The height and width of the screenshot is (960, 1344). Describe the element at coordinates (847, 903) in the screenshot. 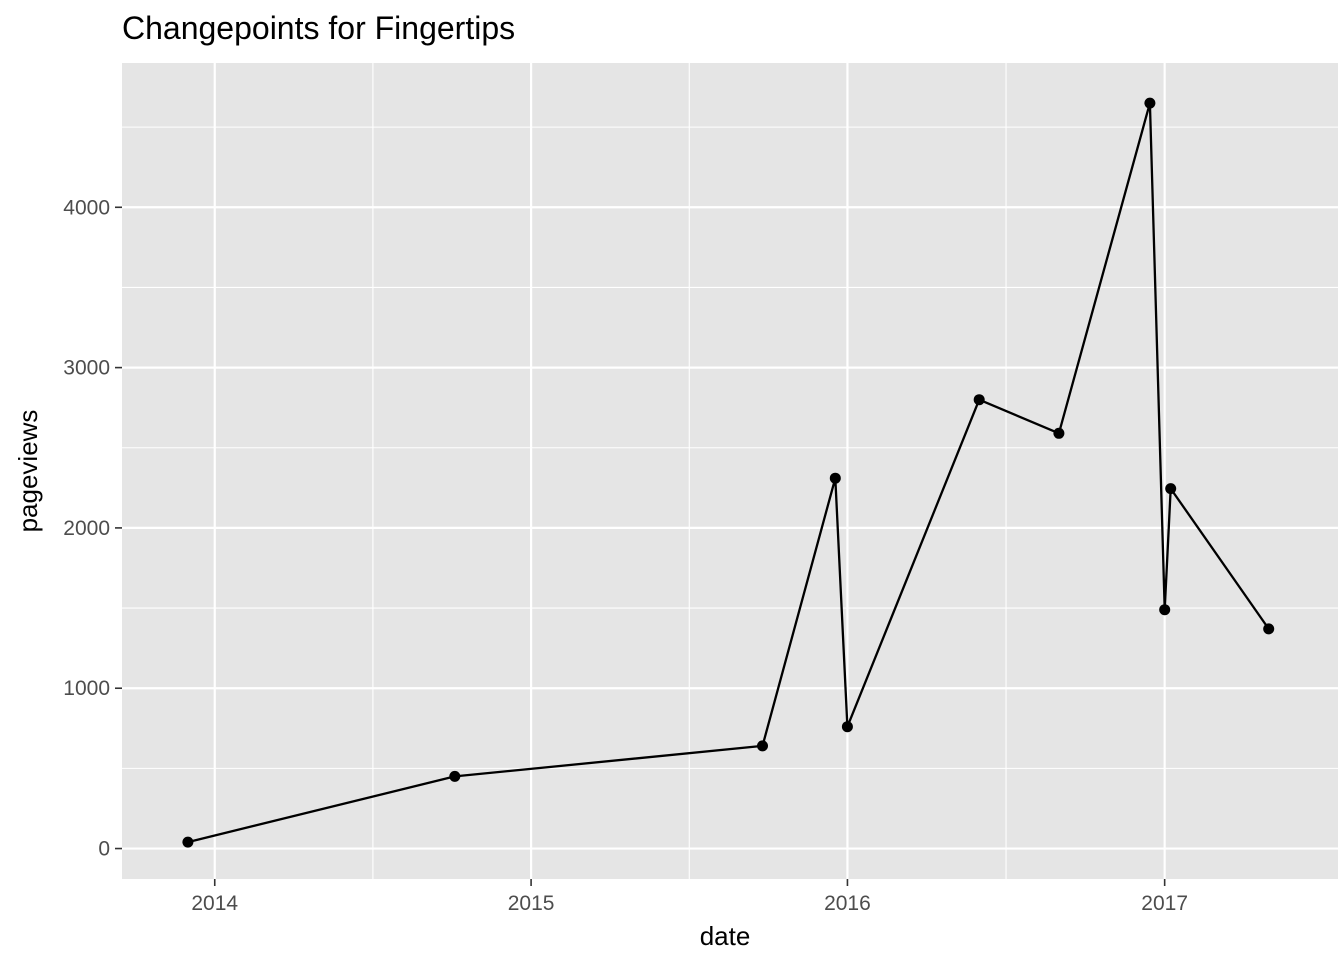

I see `x-tick-label: 2016` at that location.